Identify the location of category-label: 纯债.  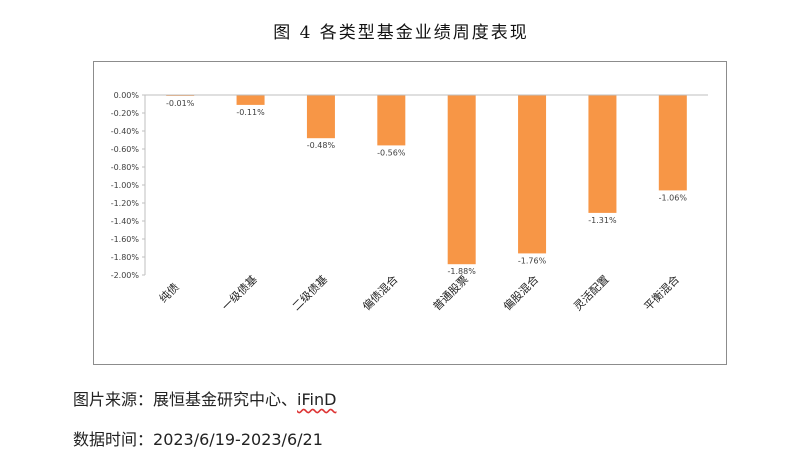
(168, 292).